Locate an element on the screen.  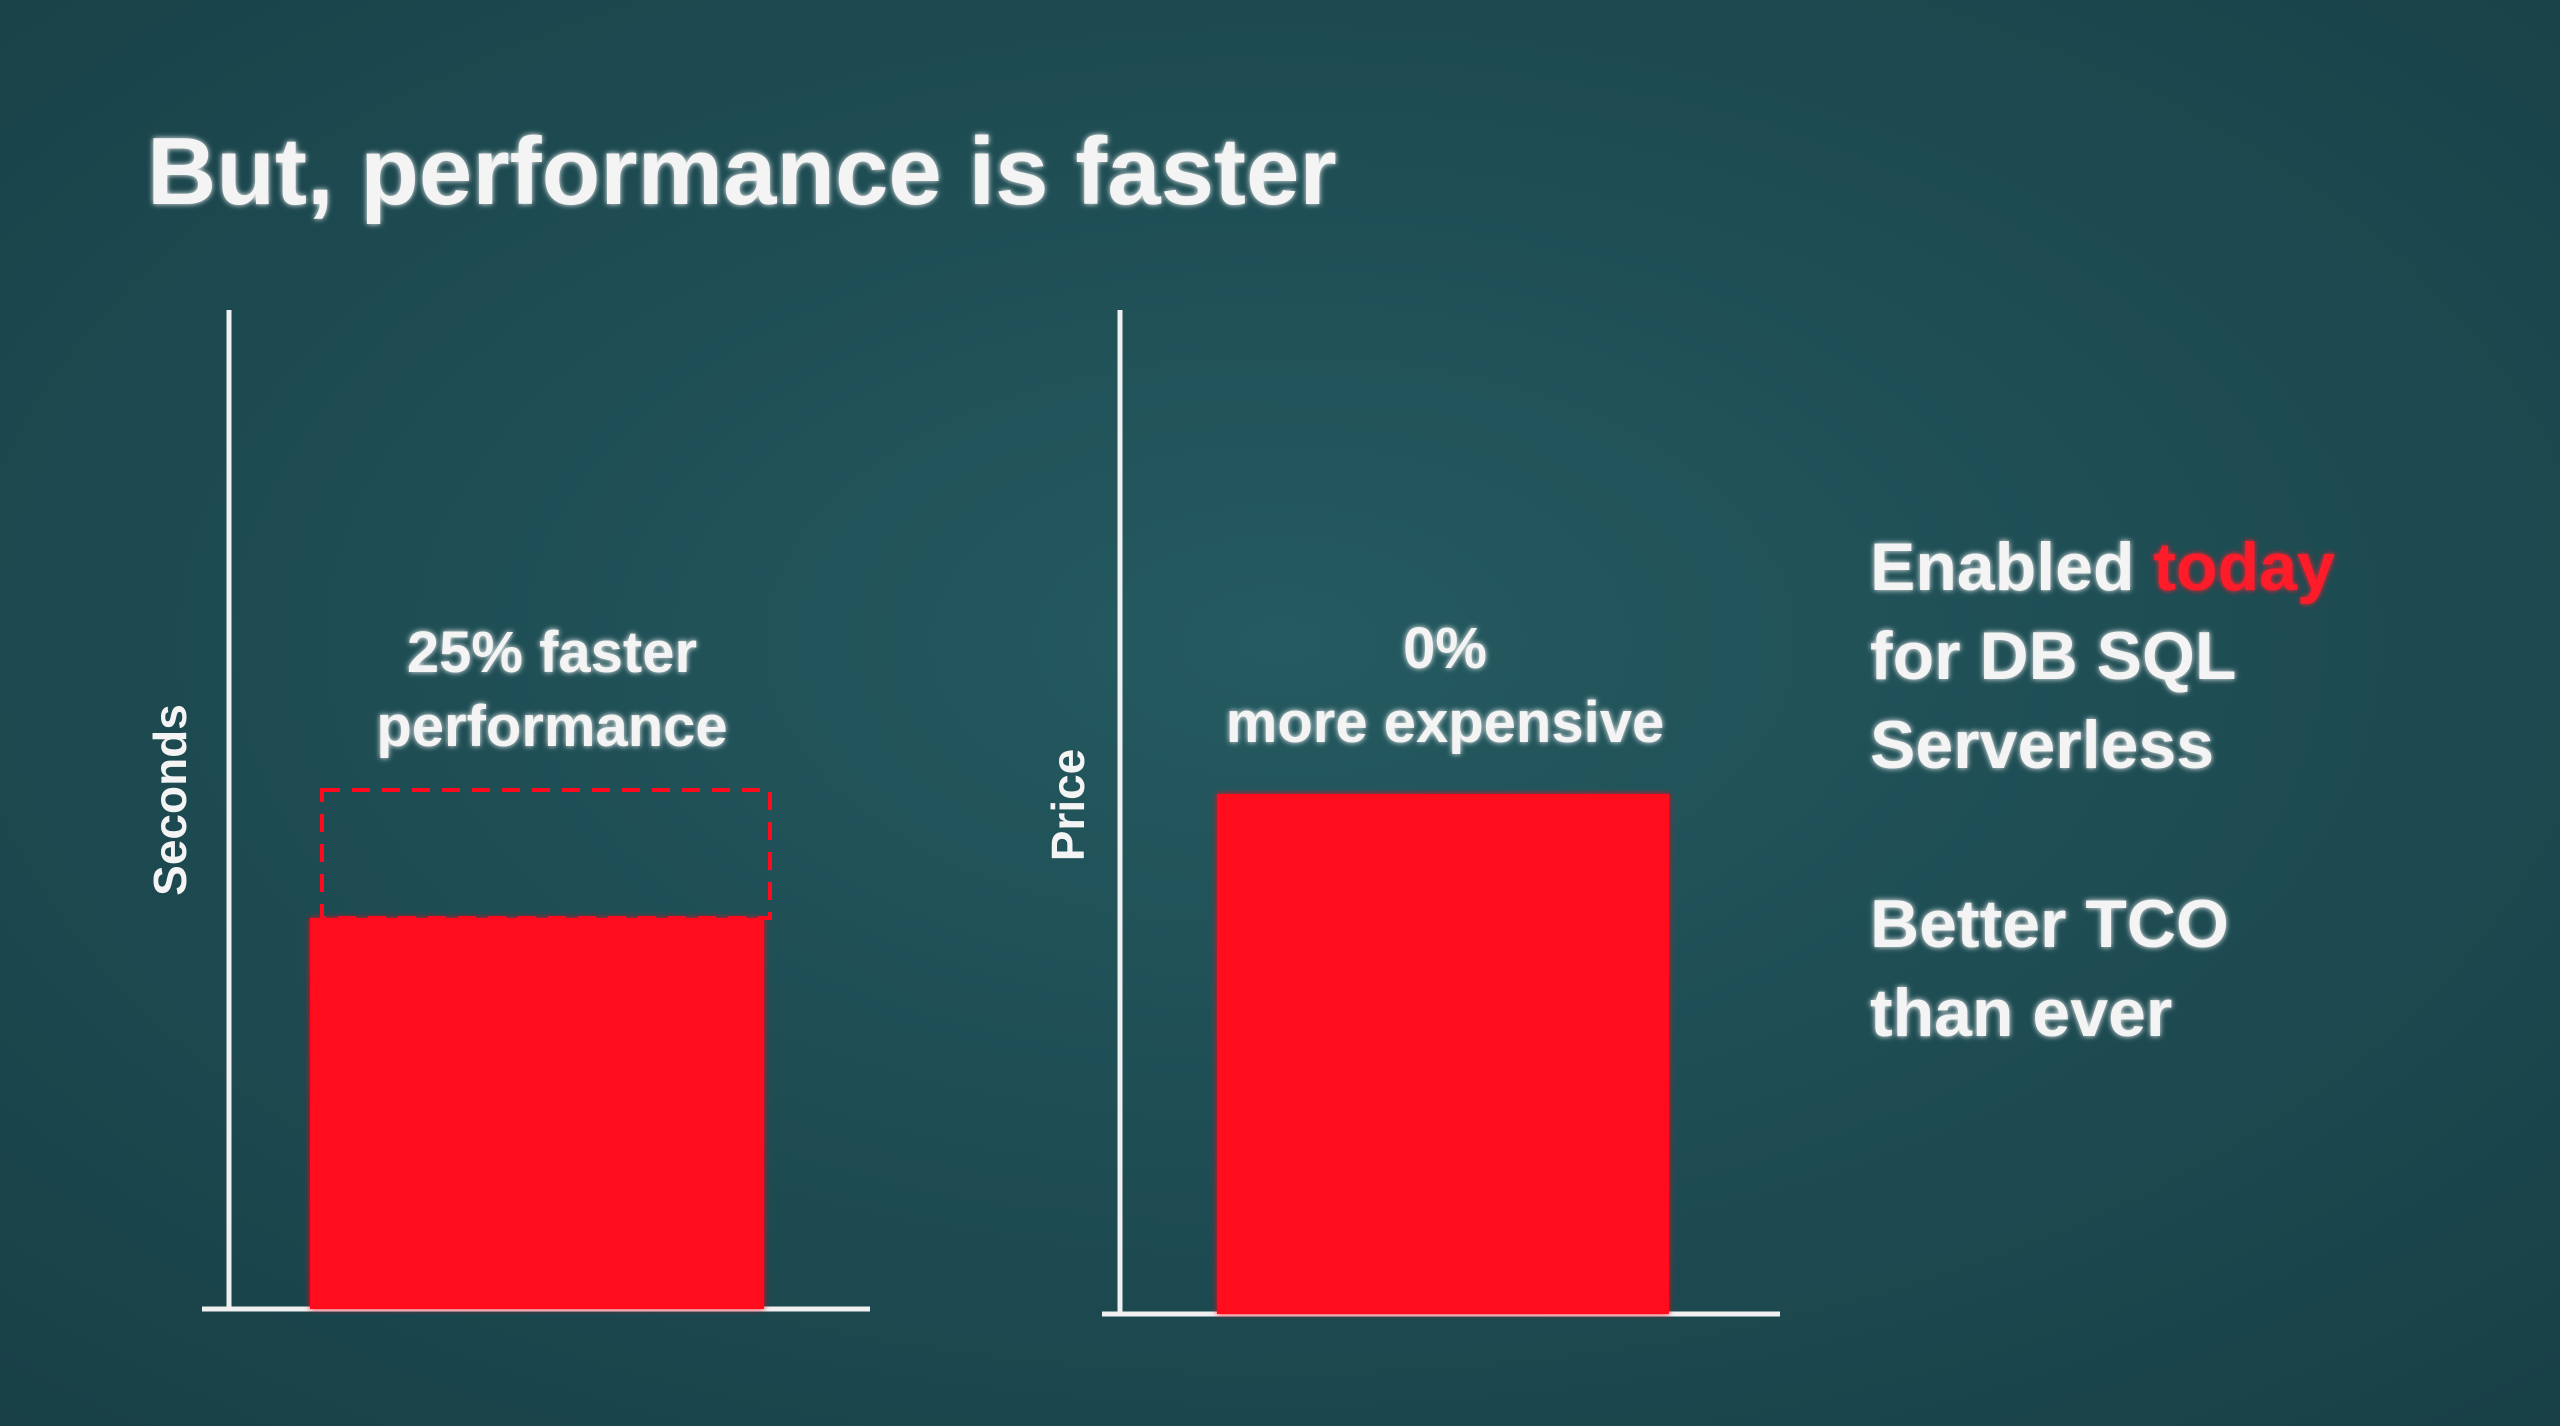
y-axis-label: Price is located at coordinates (1068, 805).